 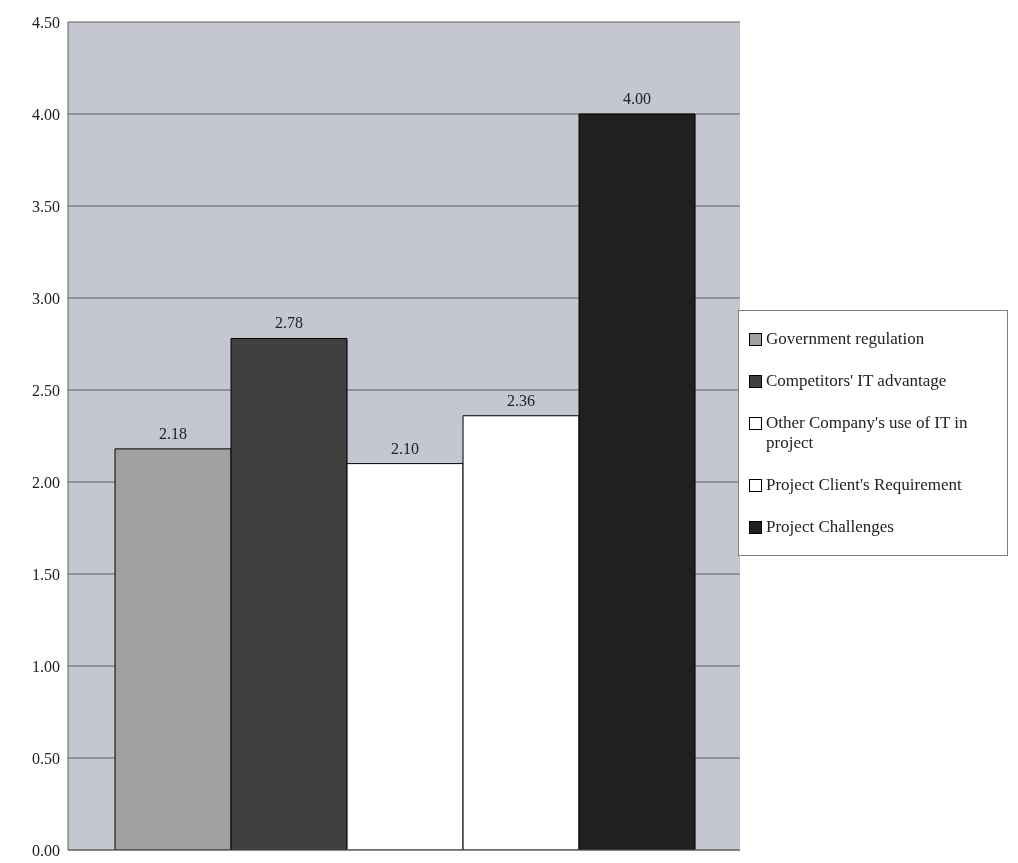 What do you see at coordinates (46, 298) in the screenshot?
I see `y-tick-label: 3.00` at bounding box center [46, 298].